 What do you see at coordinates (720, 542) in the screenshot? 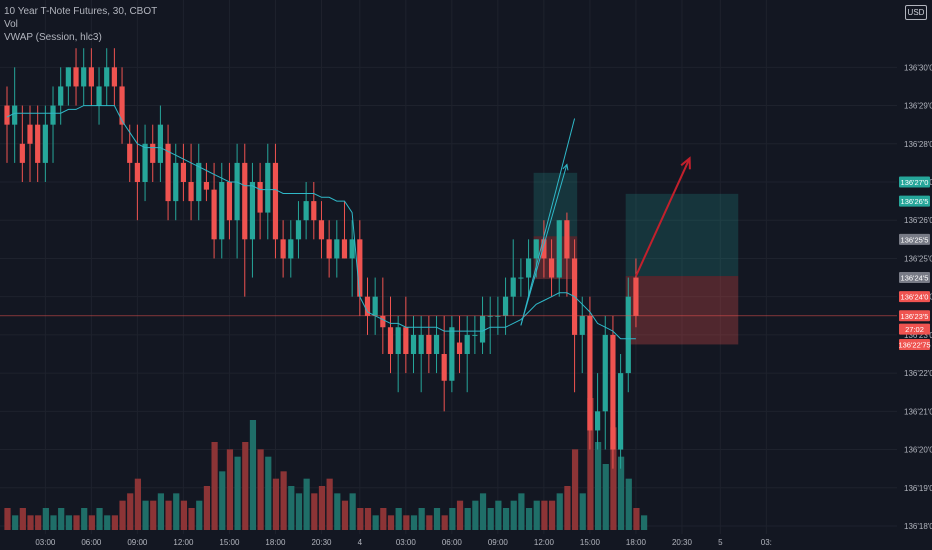
I see `time-tick-label: 5` at bounding box center [720, 542].